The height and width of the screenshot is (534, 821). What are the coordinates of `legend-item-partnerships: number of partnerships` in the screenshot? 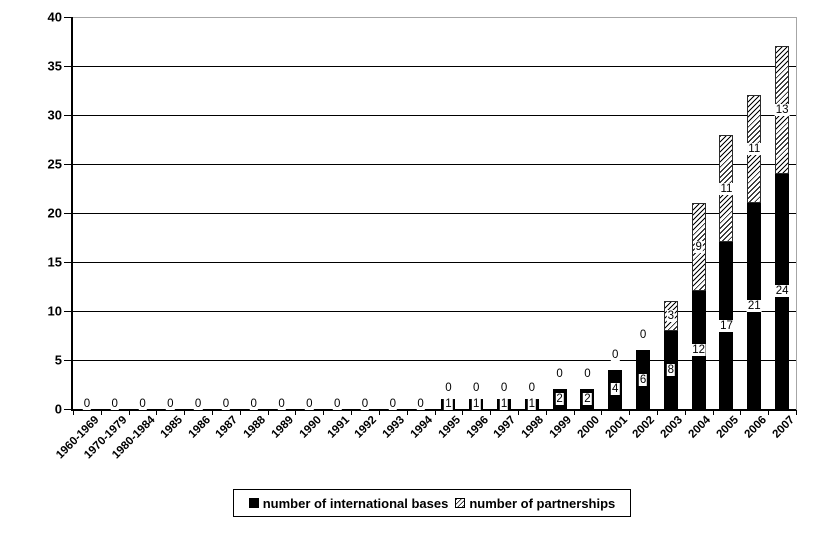 It's located at (535, 503).